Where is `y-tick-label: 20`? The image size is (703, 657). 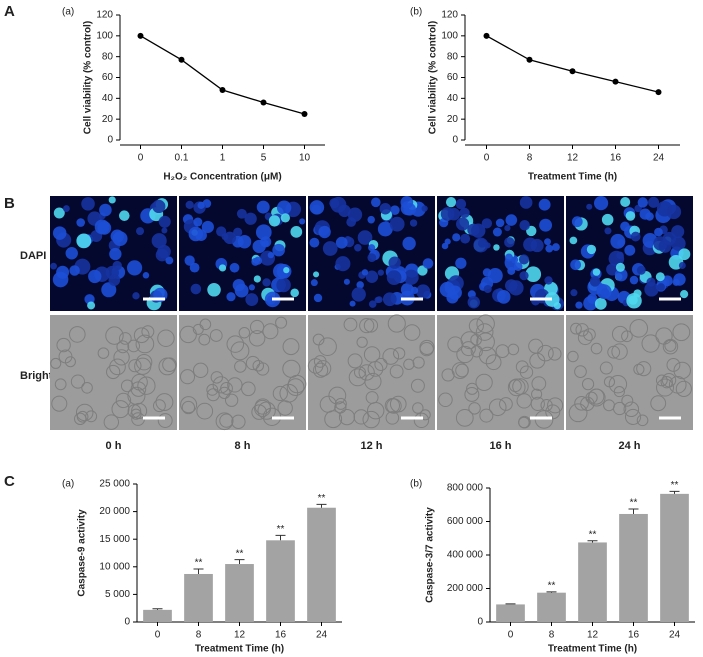
y-tick-label: 20 is located at coordinates (108, 119).